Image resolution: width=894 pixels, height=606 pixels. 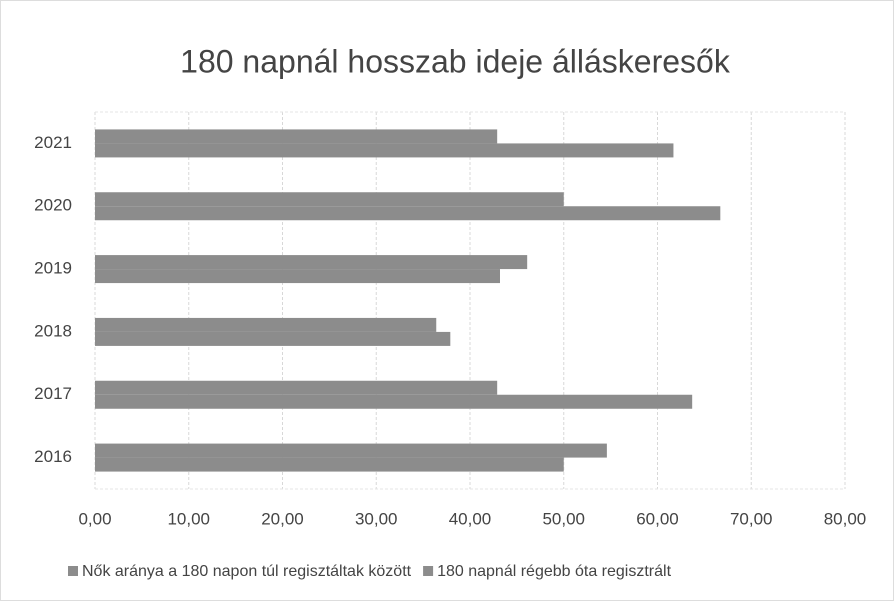 I want to click on x-tick-label: 50,00, so click(x=563, y=518).